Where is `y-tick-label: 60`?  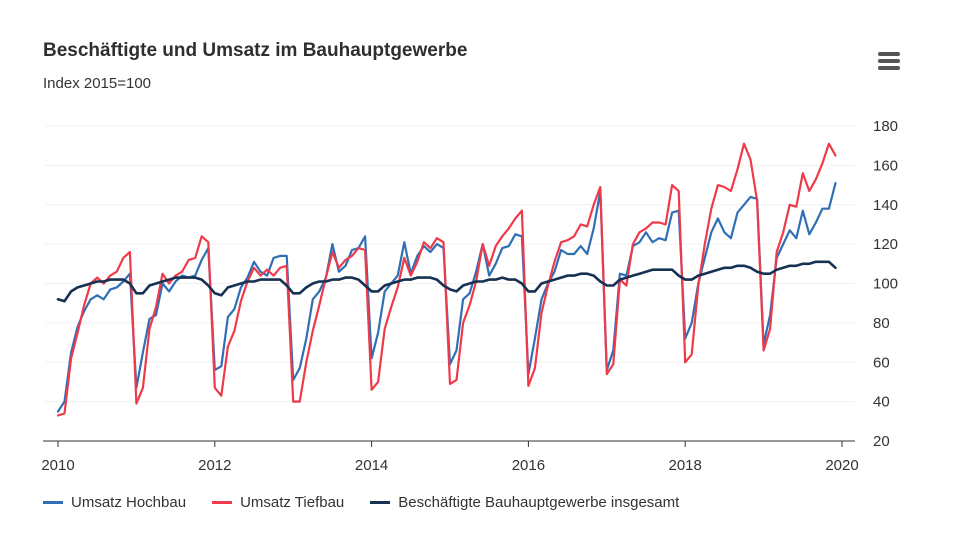 y-tick-label: 60 is located at coordinates (881, 362).